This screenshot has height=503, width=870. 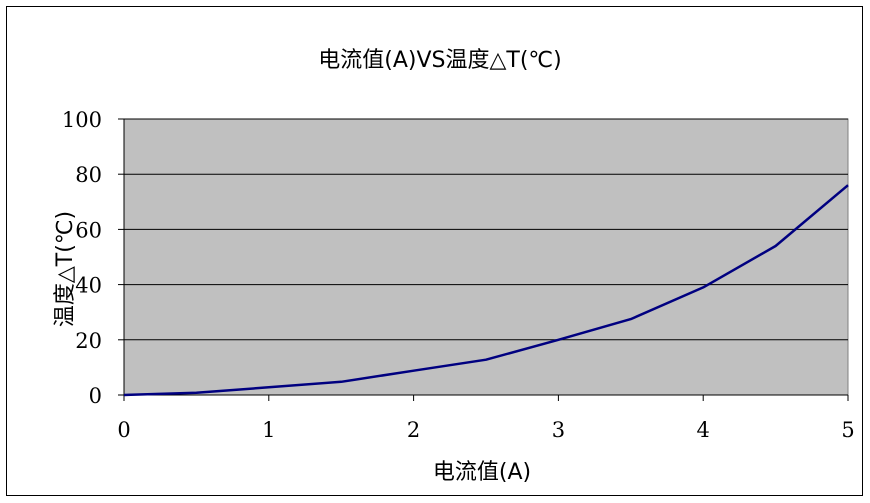 What do you see at coordinates (82, 258) in the screenshot?
I see `y-tick-labels: 0 20 40 60 80 100` at bounding box center [82, 258].